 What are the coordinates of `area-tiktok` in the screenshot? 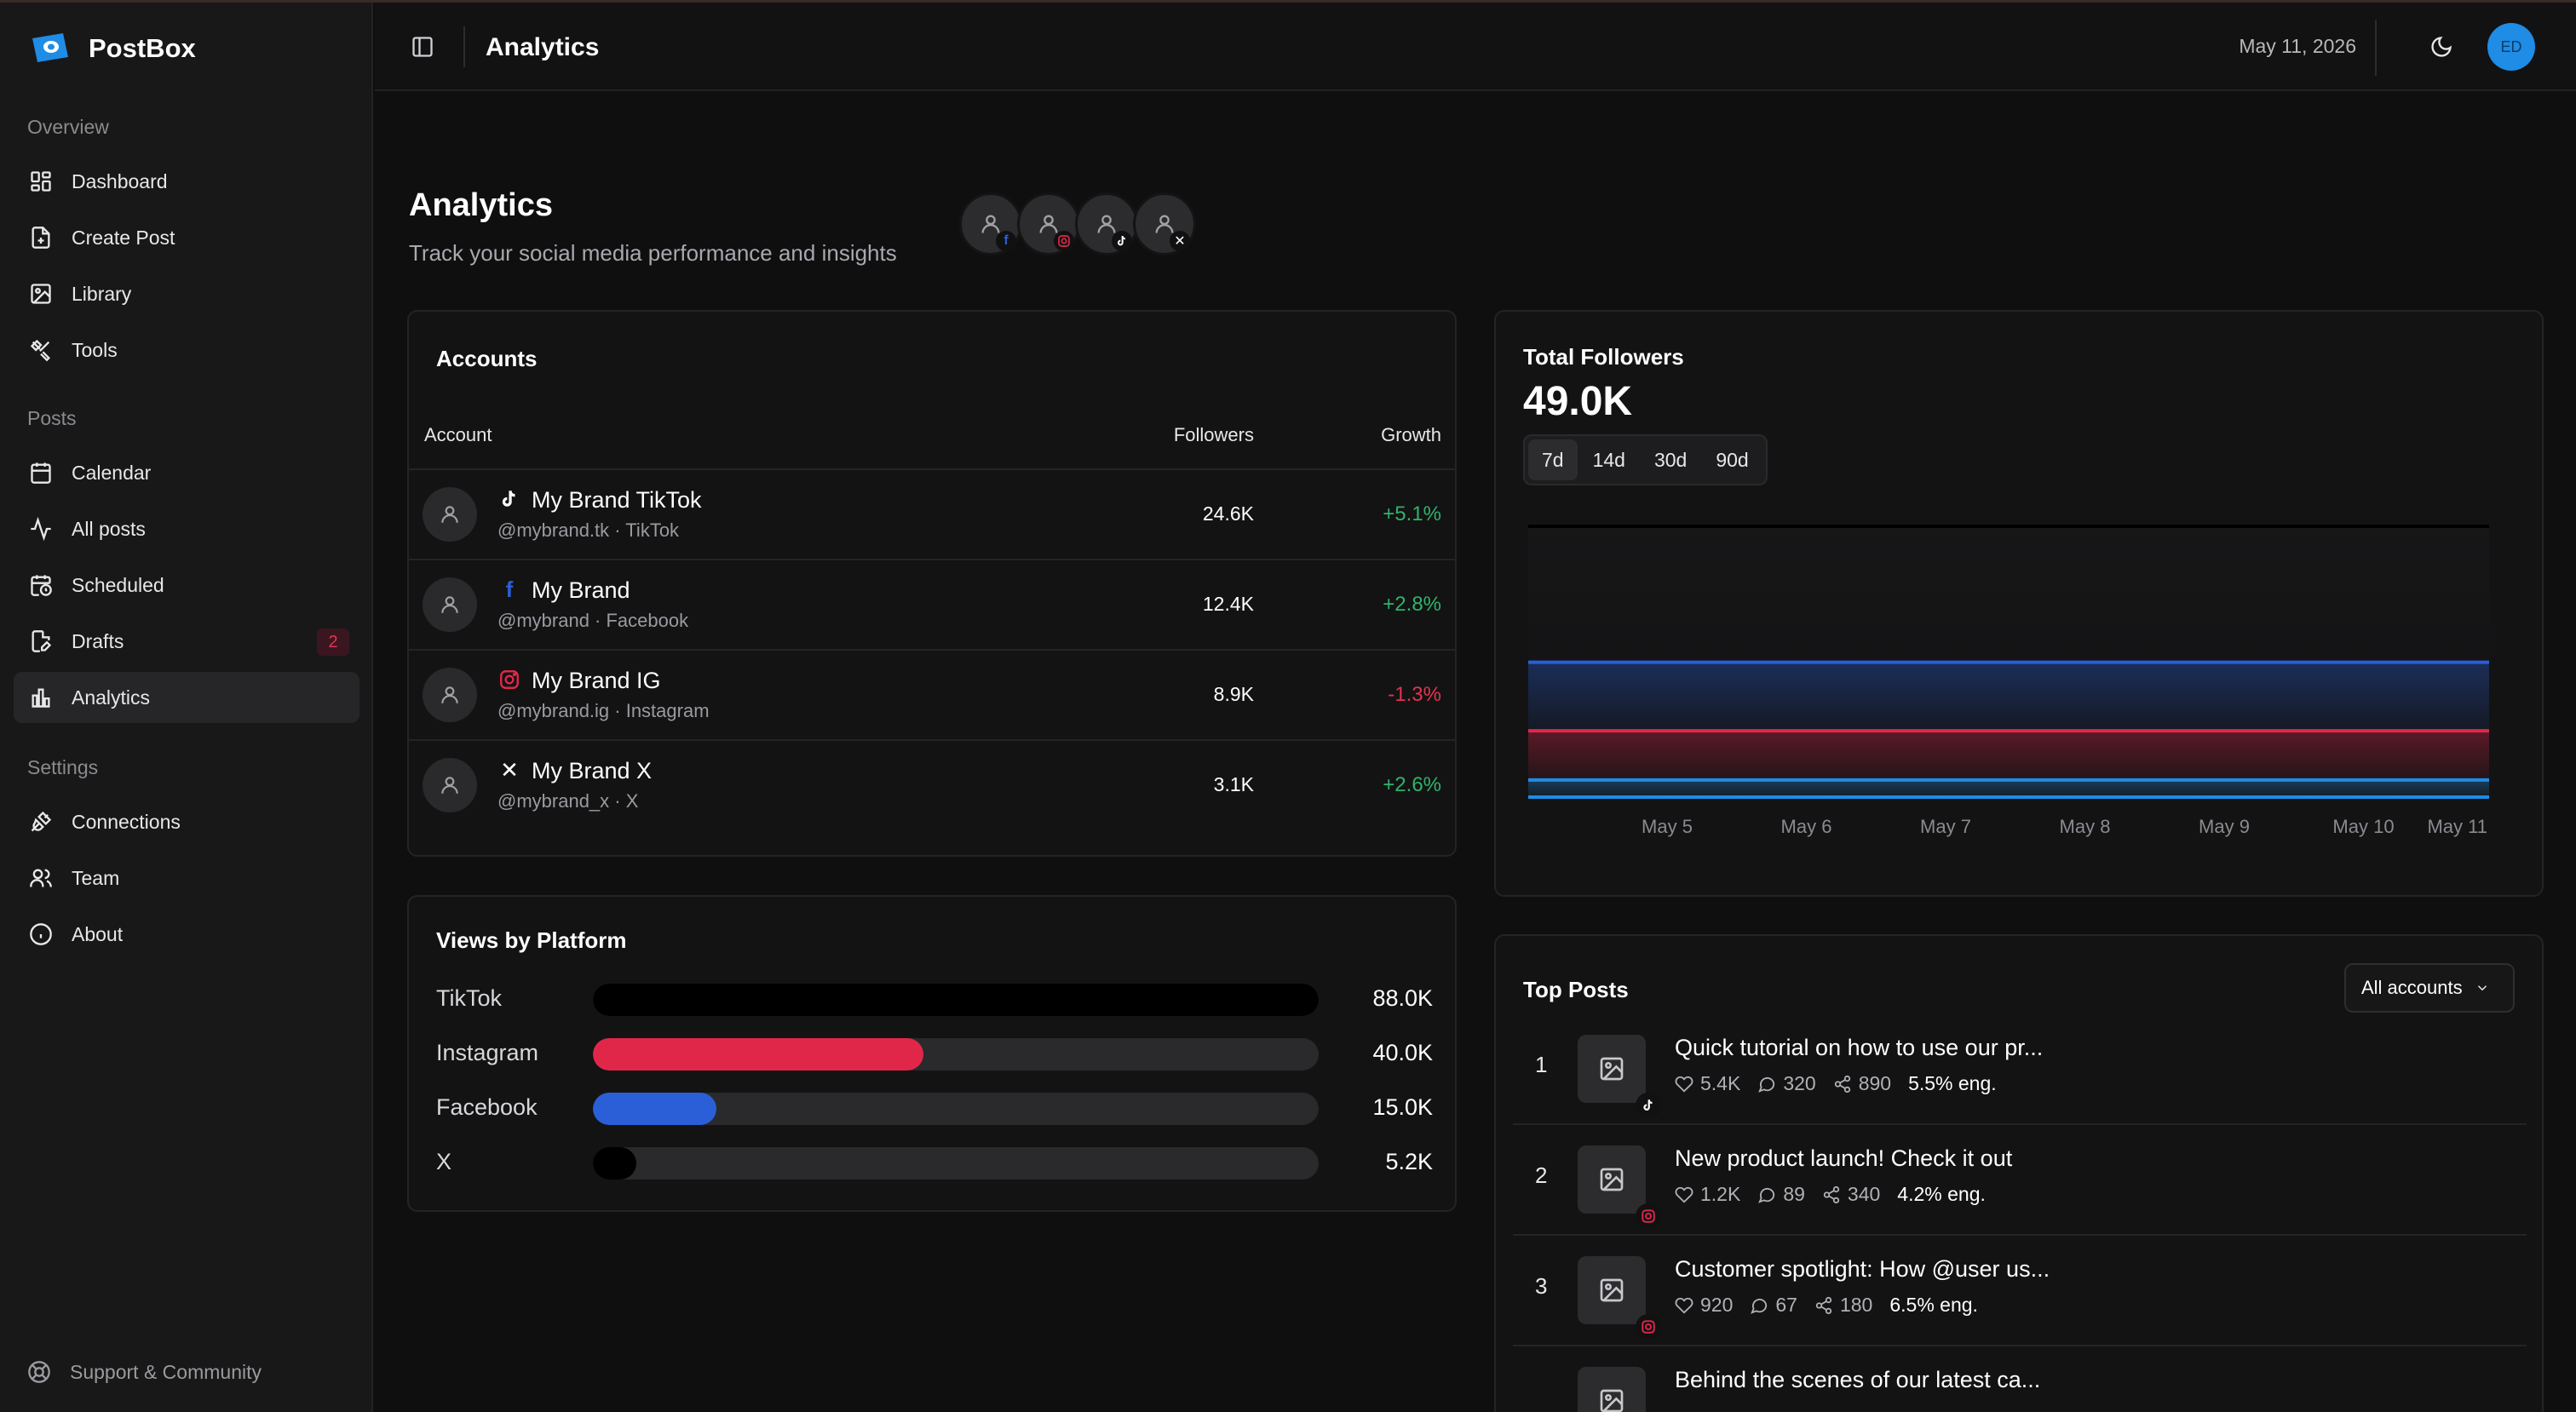 It's located at (2008, 594).